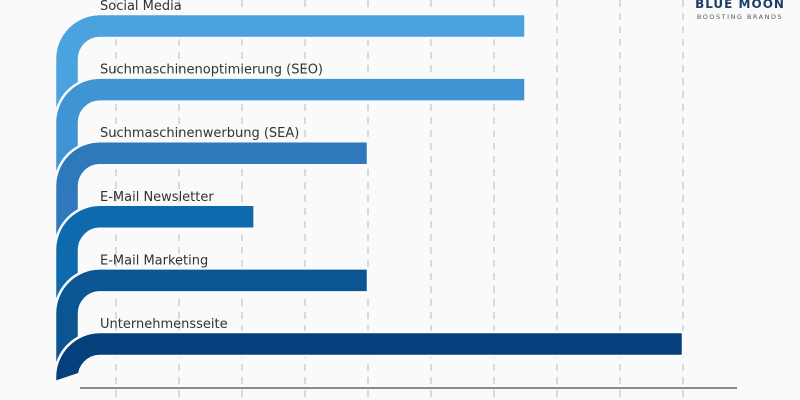  What do you see at coordinates (704, 399) in the screenshot?
I see `x-tick-label: 100%` at bounding box center [704, 399].